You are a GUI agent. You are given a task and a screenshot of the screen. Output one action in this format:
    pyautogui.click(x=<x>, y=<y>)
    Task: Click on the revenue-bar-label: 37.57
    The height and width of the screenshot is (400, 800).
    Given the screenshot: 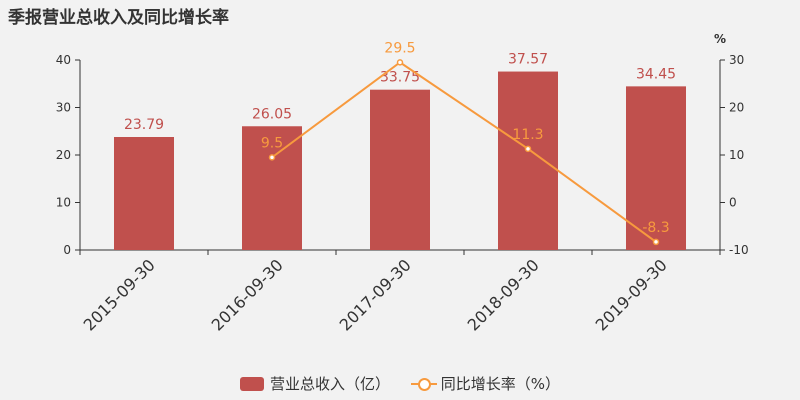 What is the action you would take?
    pyautogui.click(x=528, y=60)
    